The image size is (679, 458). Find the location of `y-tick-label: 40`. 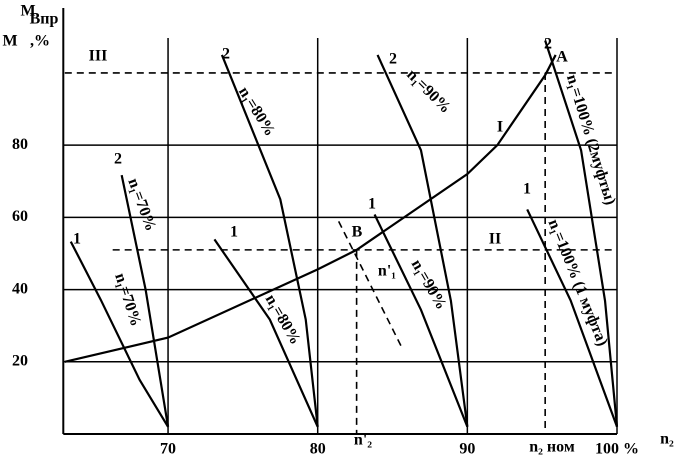

y-tick-label: 40 is located at coordinates (20, 288).